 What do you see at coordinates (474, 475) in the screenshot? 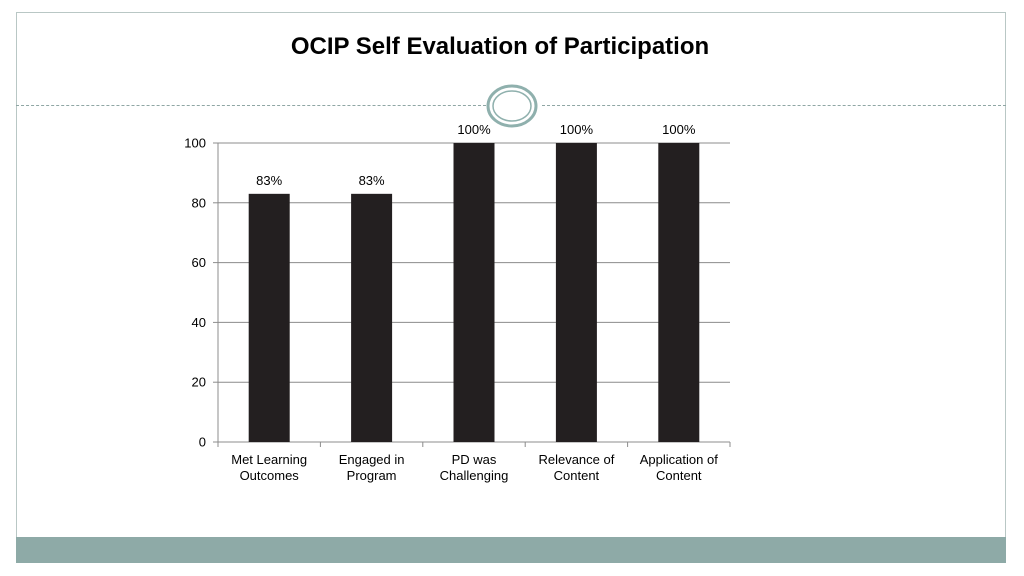
I see `x-category-label: Challenging` at bounding box center [474, 475].